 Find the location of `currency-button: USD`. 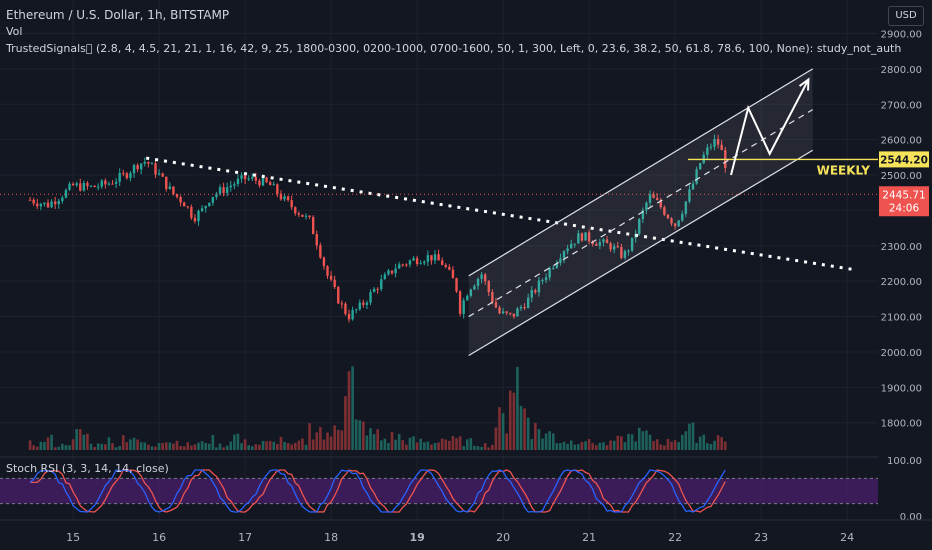

currency-button: USD is located at coordinates (906, 16).